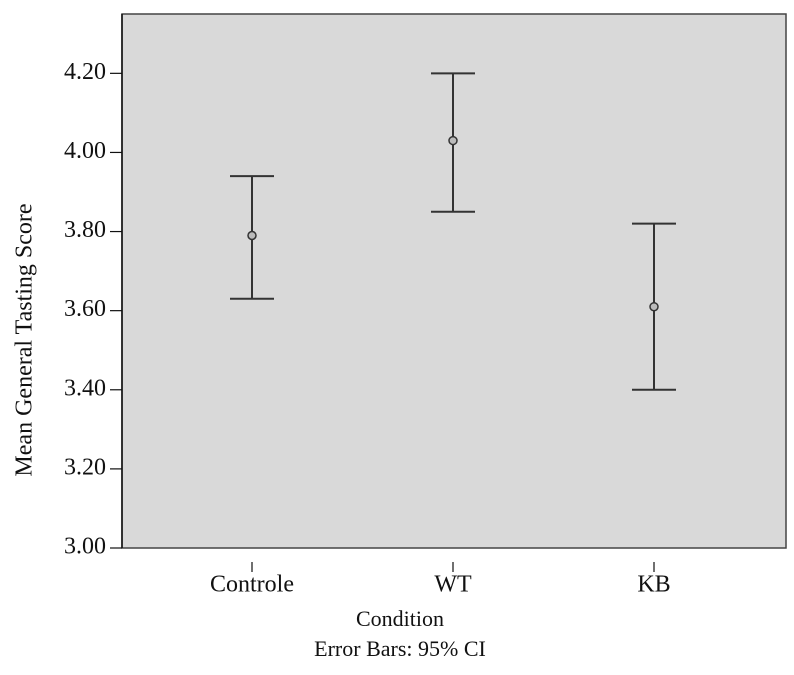  What do you see at coordinates (85, 467) in the screenshot?
I see `y-tick-label: 3.20` at bounding box center [85, 467].